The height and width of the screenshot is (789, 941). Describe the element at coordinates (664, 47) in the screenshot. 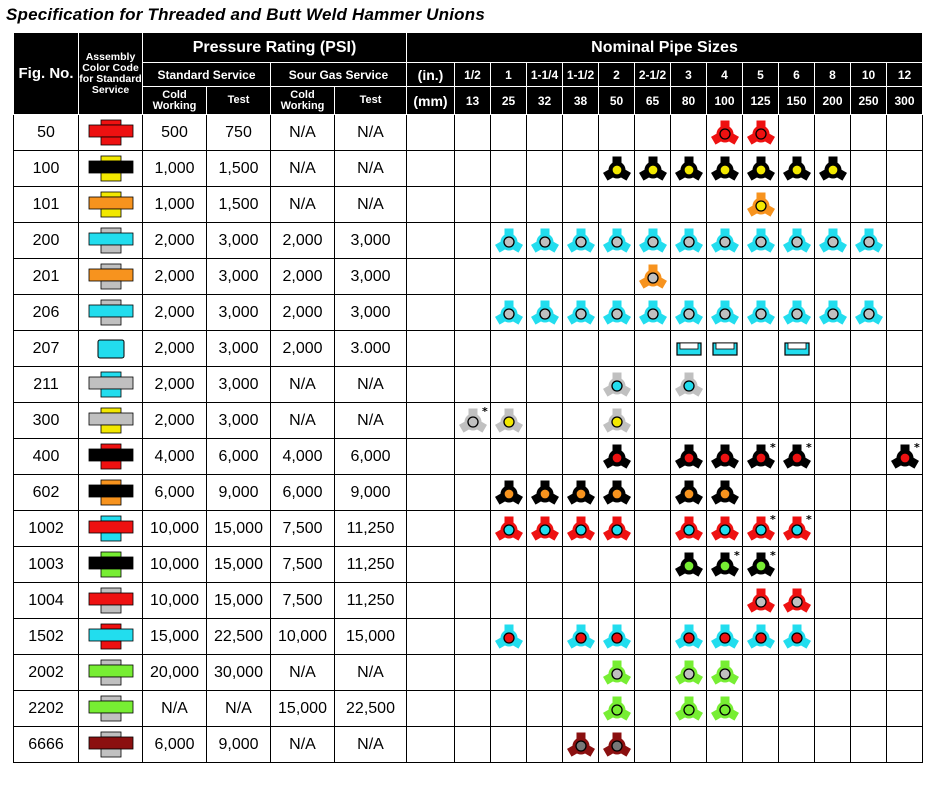

I see `nominal-pipe-sizes-header: Nominal Pipe Sizes` at that location.